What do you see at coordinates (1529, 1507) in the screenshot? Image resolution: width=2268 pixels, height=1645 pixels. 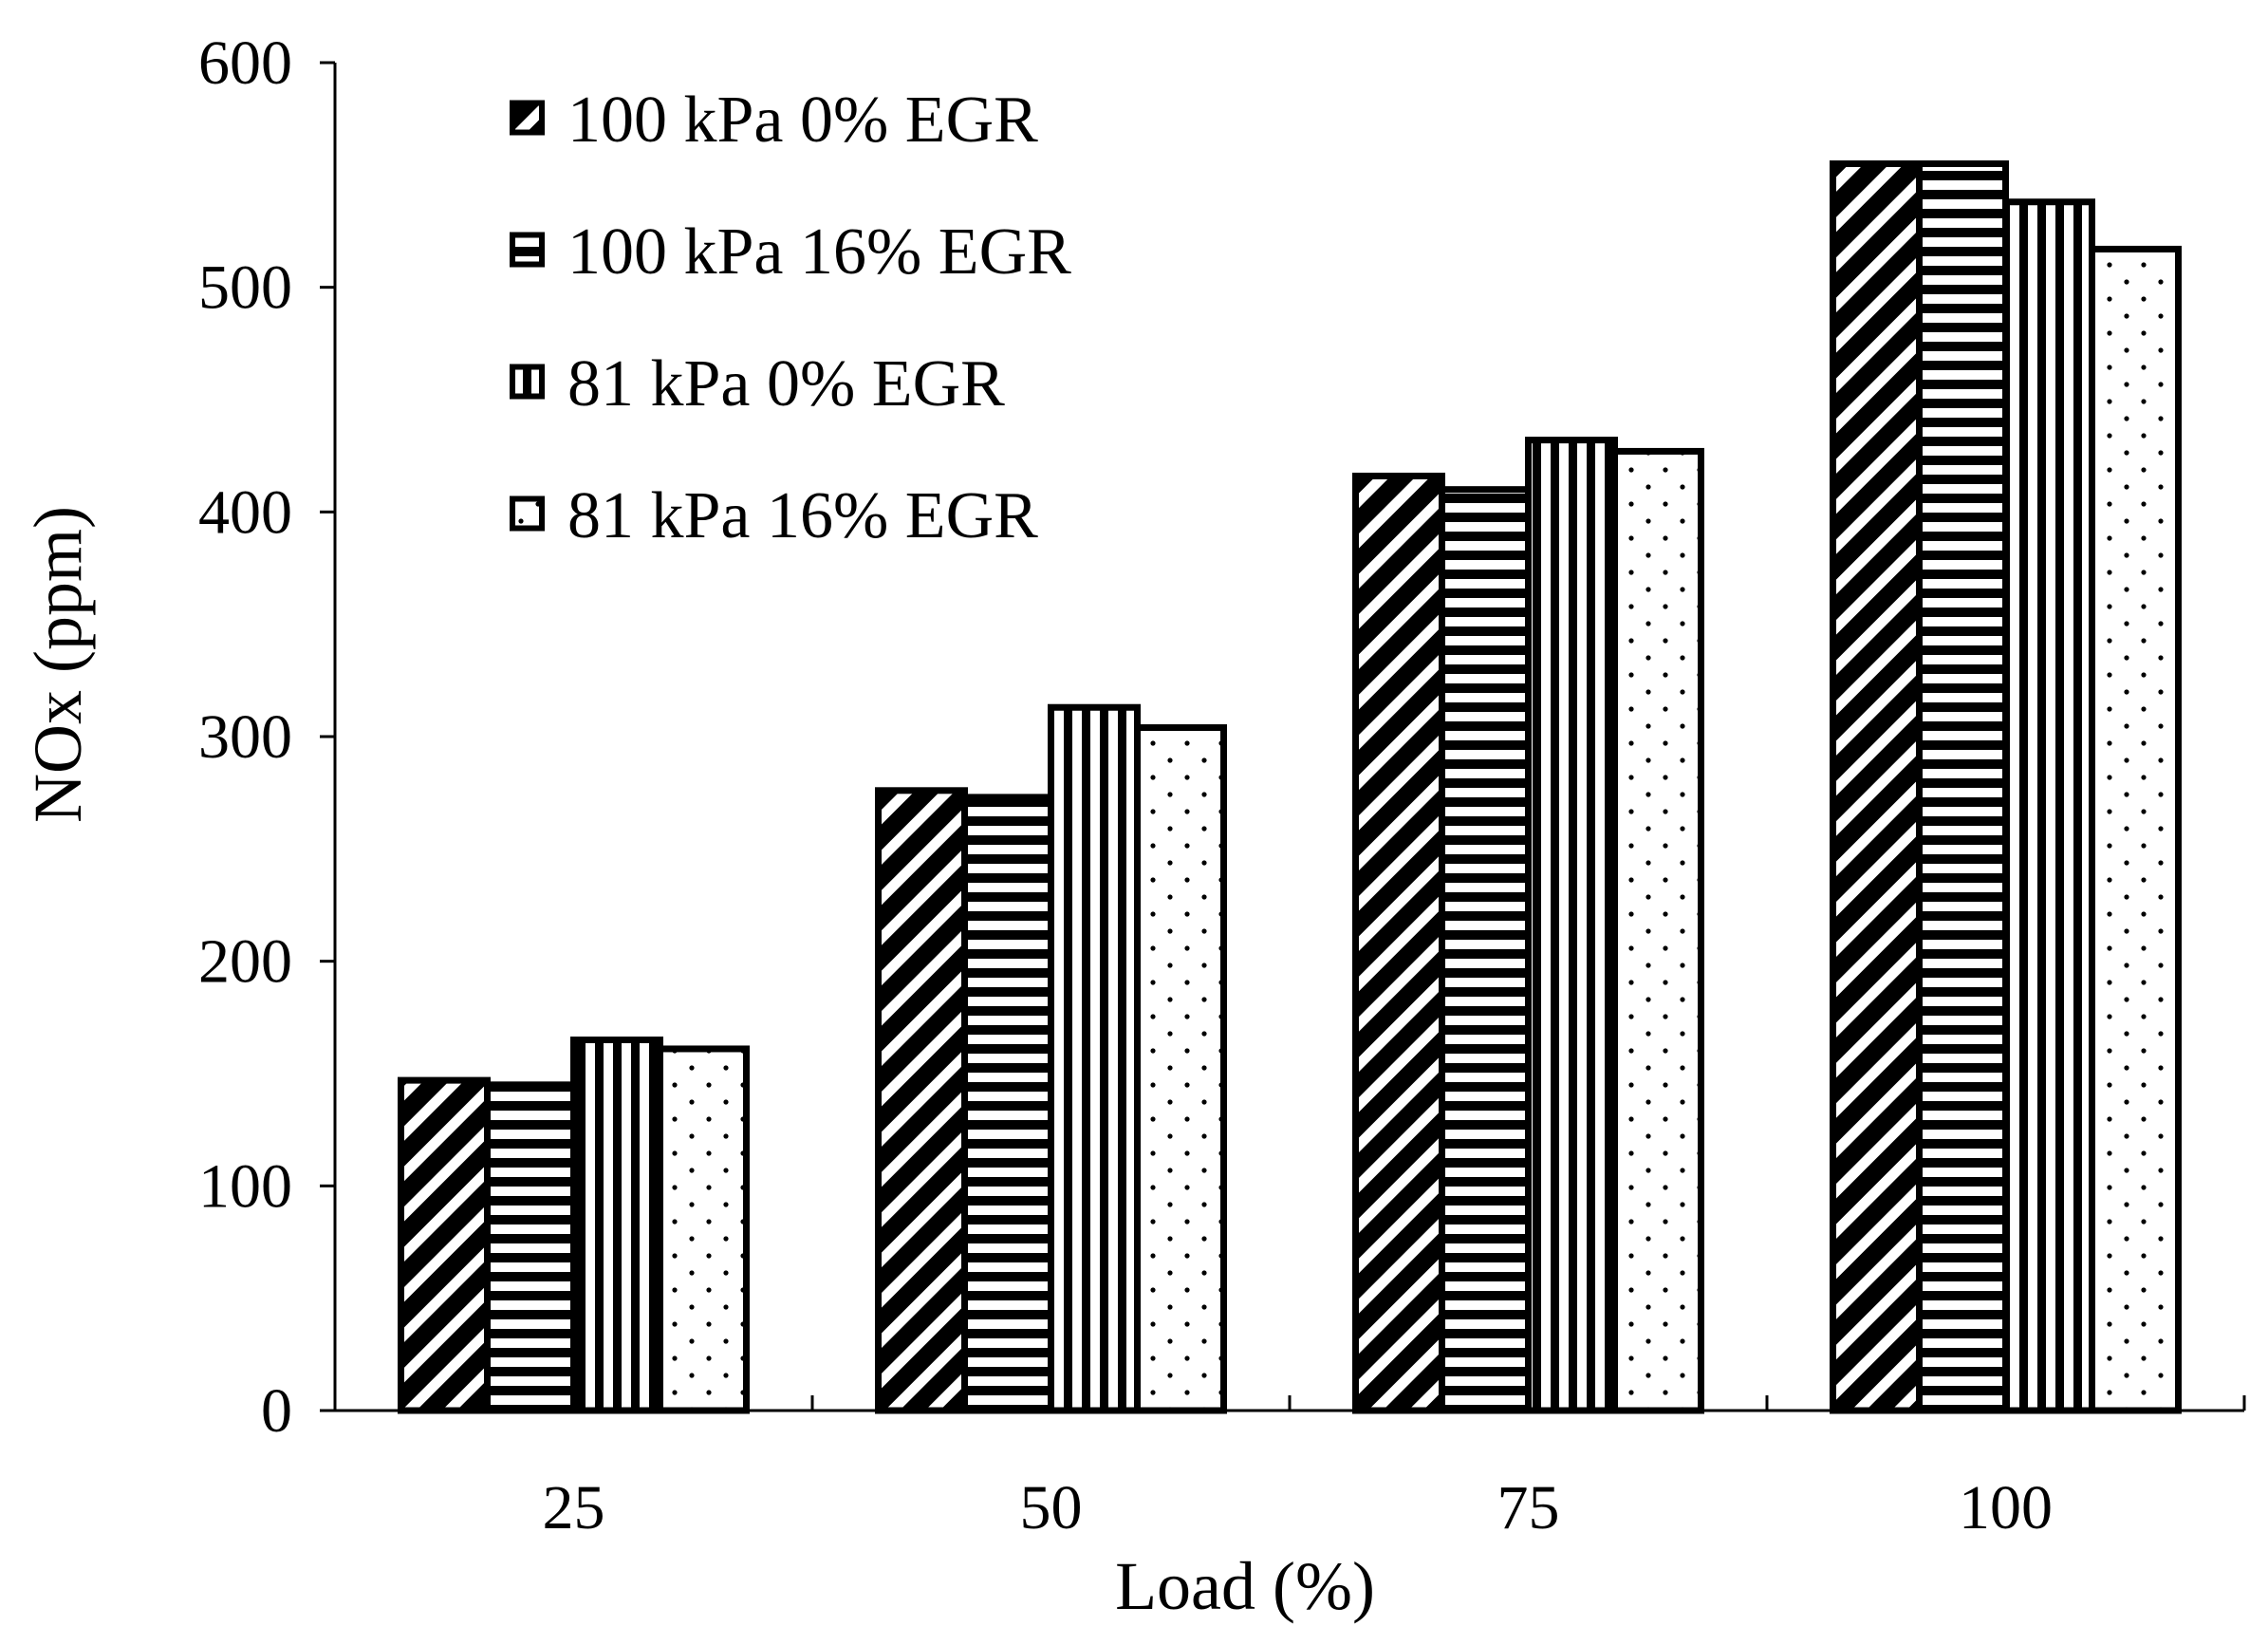 I see `x-tick-label: 75` at bounding box center [1529, 1507].